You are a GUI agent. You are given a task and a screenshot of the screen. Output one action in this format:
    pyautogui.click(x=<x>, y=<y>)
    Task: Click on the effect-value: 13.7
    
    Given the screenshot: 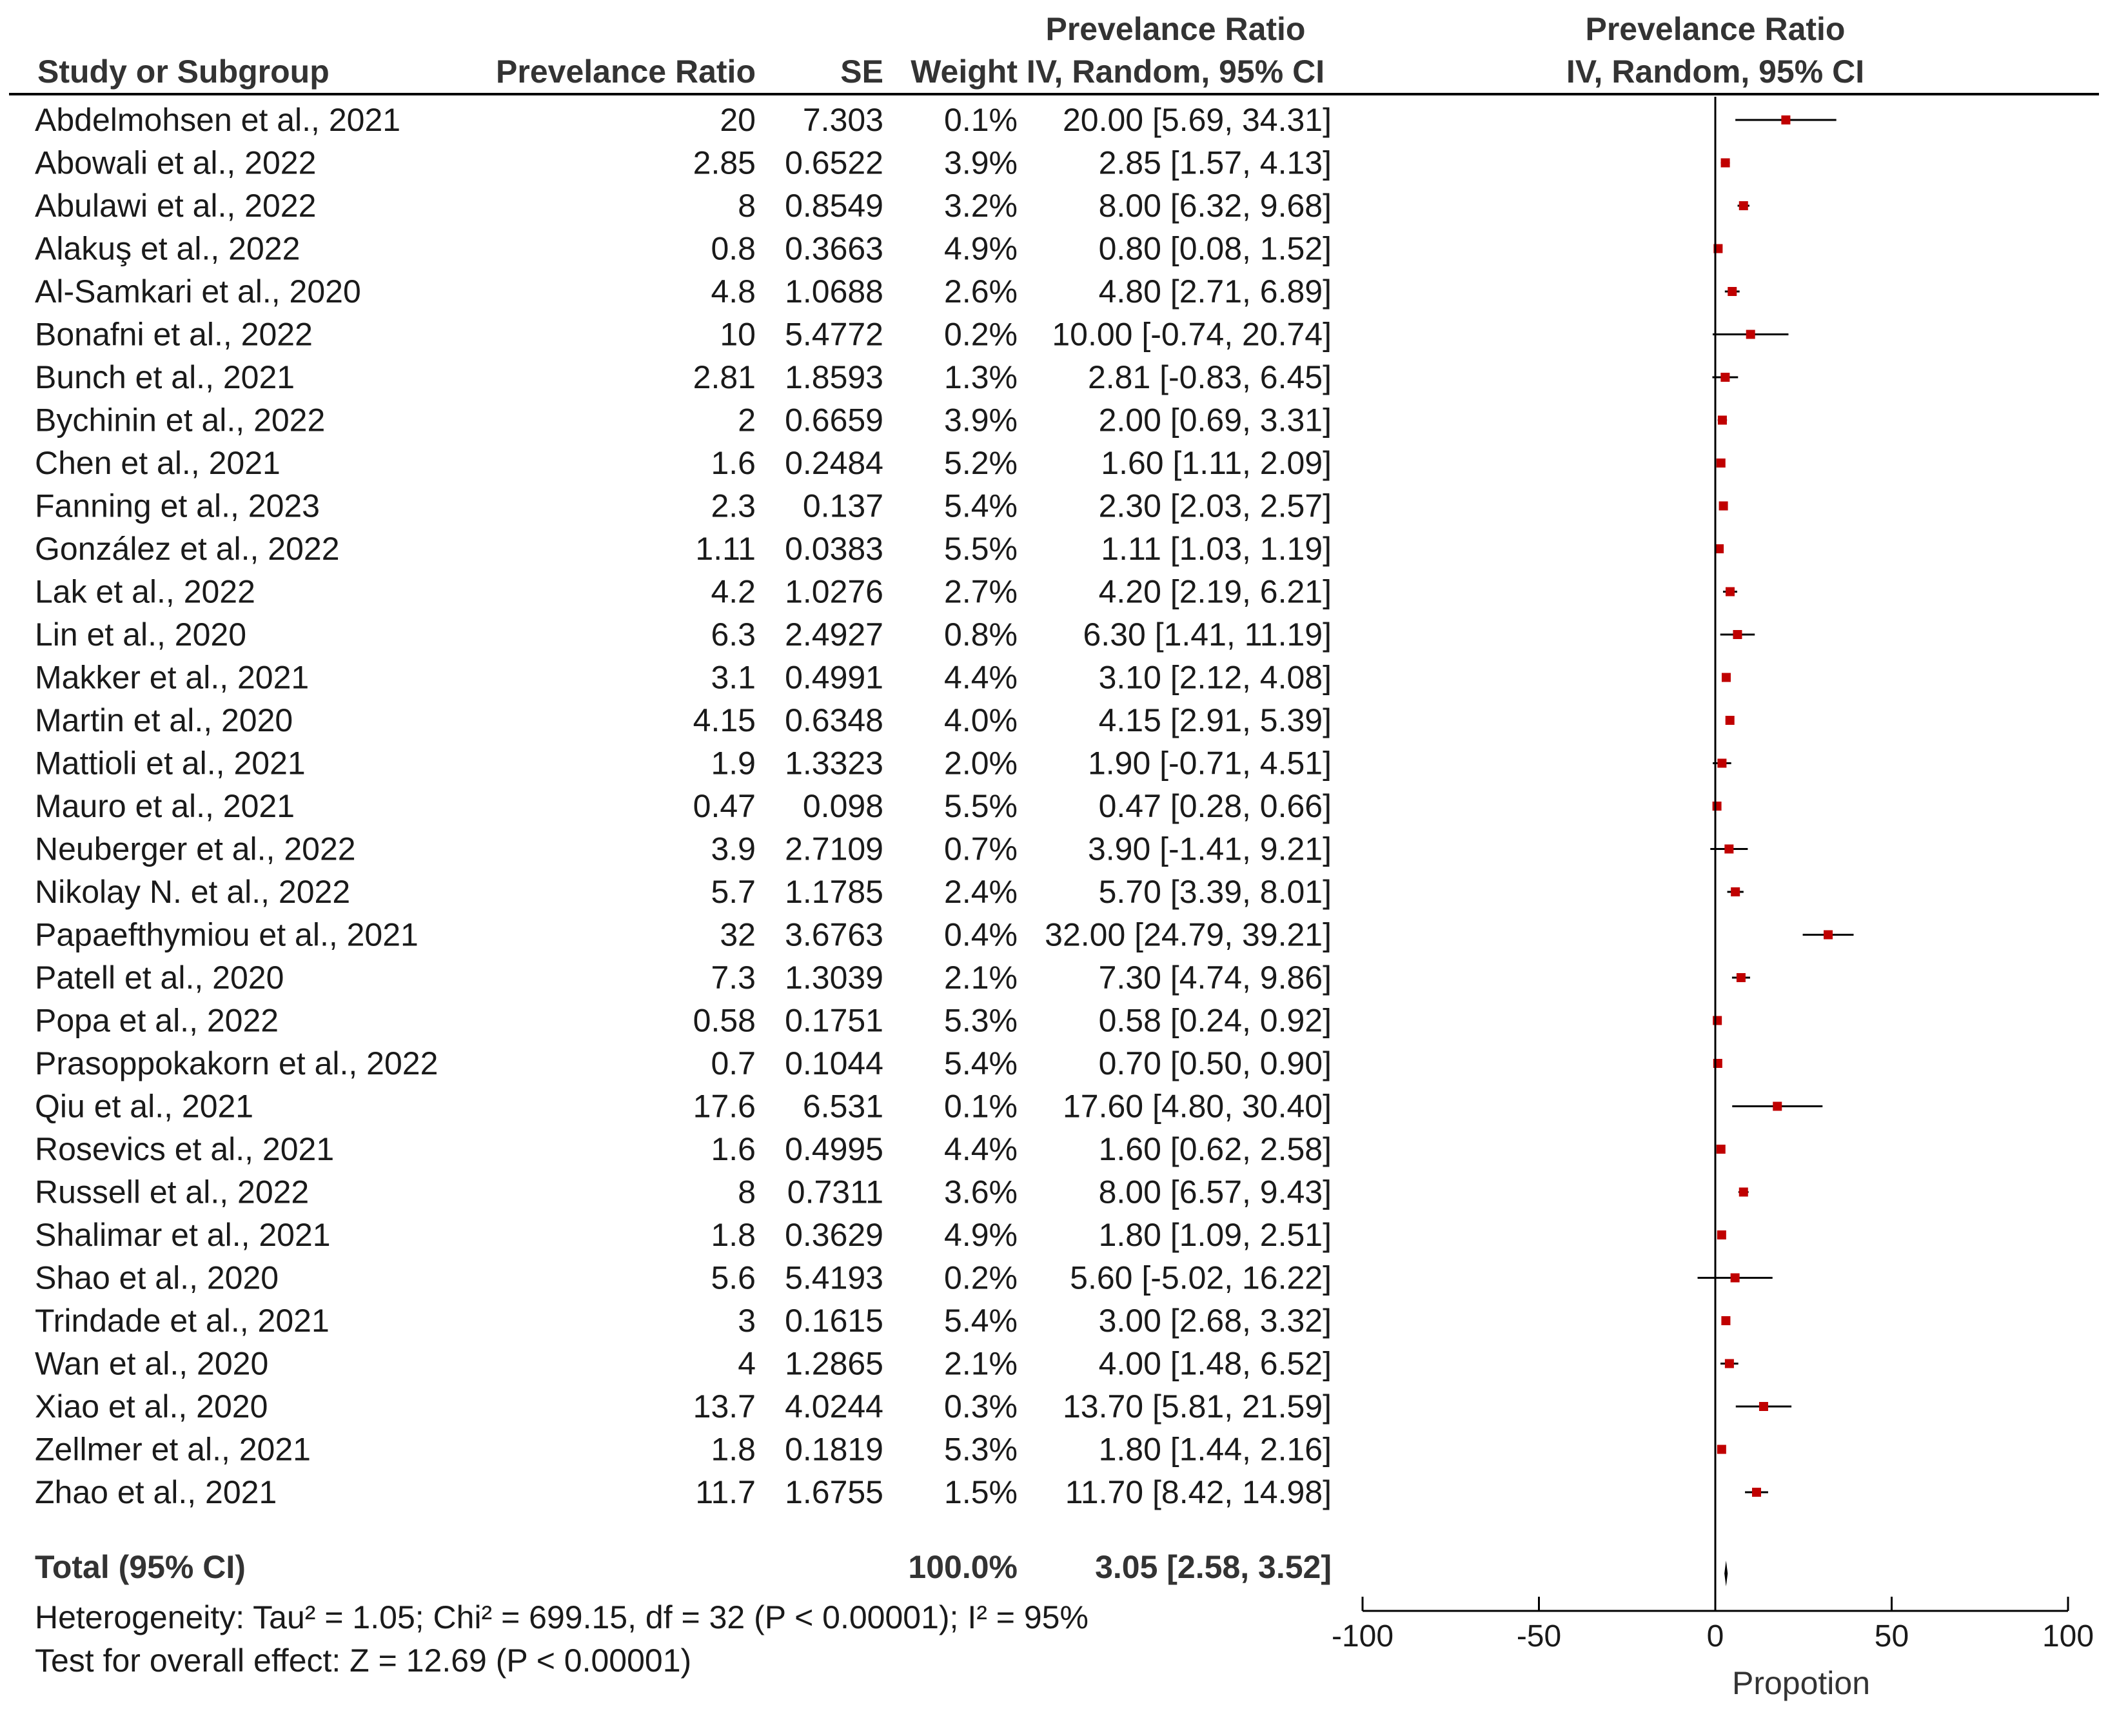 What is the action you would take?
    pyautogui.click(x=725, y=1406)
    